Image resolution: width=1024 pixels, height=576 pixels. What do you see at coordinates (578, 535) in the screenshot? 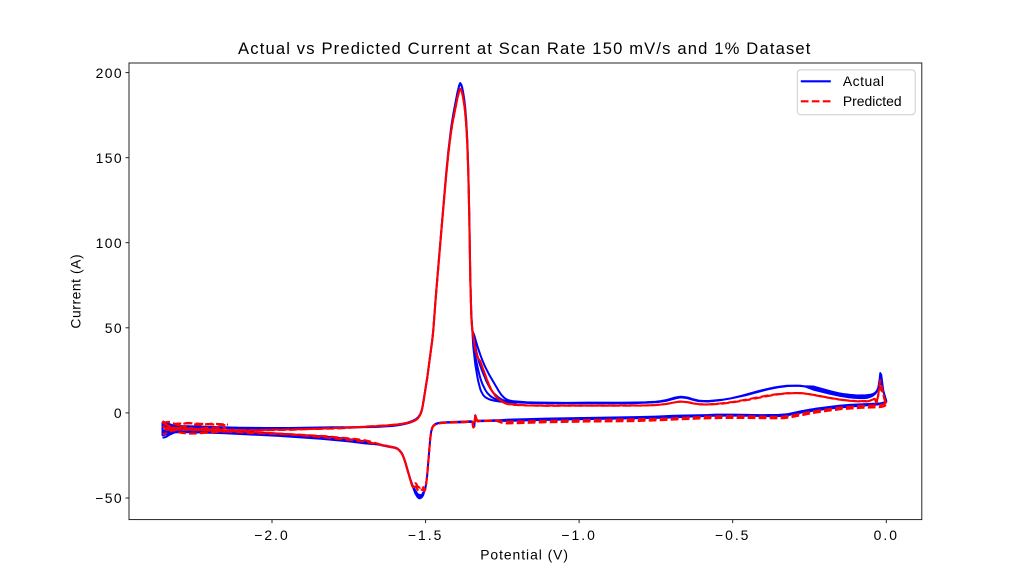
I see `svg-text: −1.0` at bounding box center [578, 535].